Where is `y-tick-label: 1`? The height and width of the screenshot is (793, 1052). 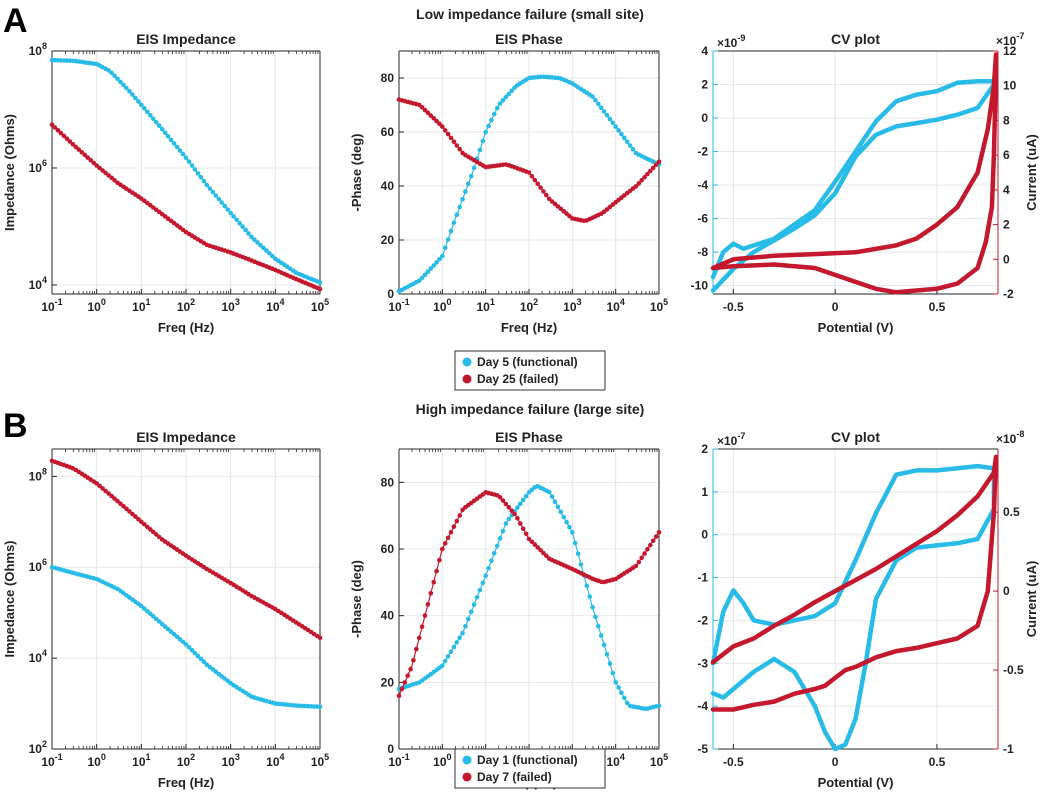
y-tick-label: 1 is located at coordinates (704, 492).